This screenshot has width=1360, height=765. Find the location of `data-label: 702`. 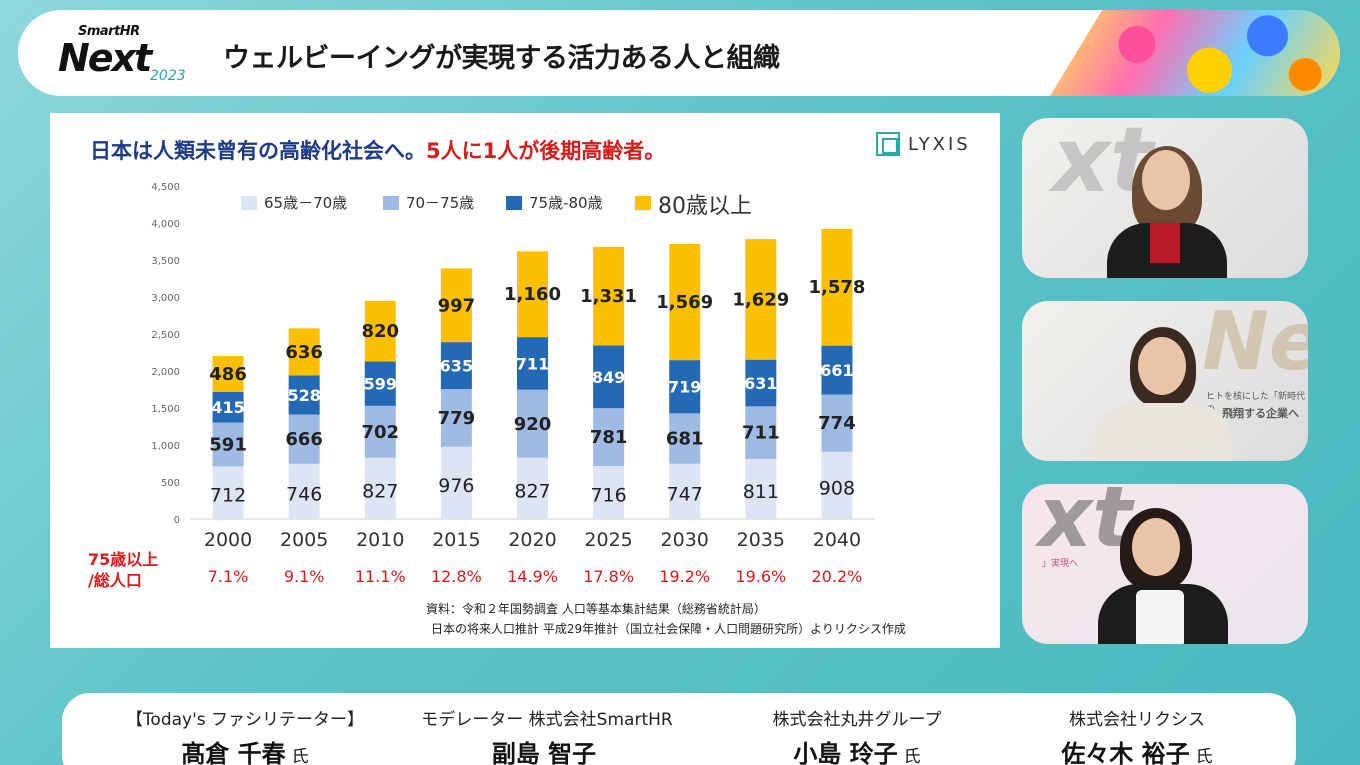

data-label: 702 is located at coordinates (380, 432).